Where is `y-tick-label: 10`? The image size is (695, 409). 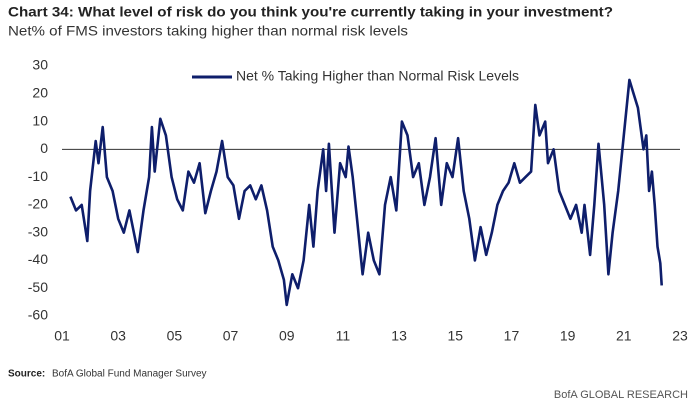 y-tick-label: 10 is located at coordinates (40, 120).